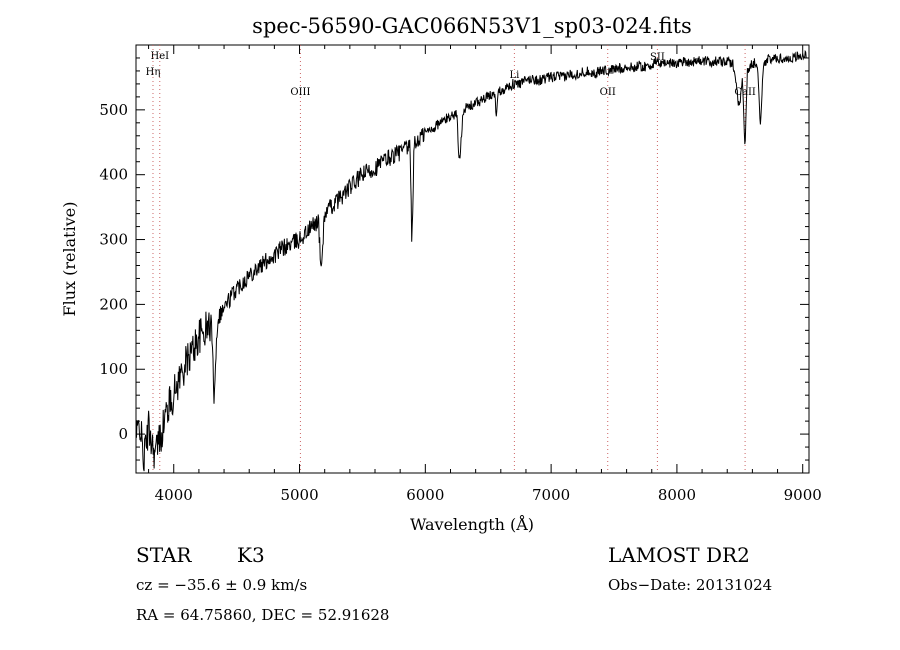 The image size is (900, 650). Describe the element at coordinates (113, 175) in the screenshot. I see `y-tick-label: 400` at that location.